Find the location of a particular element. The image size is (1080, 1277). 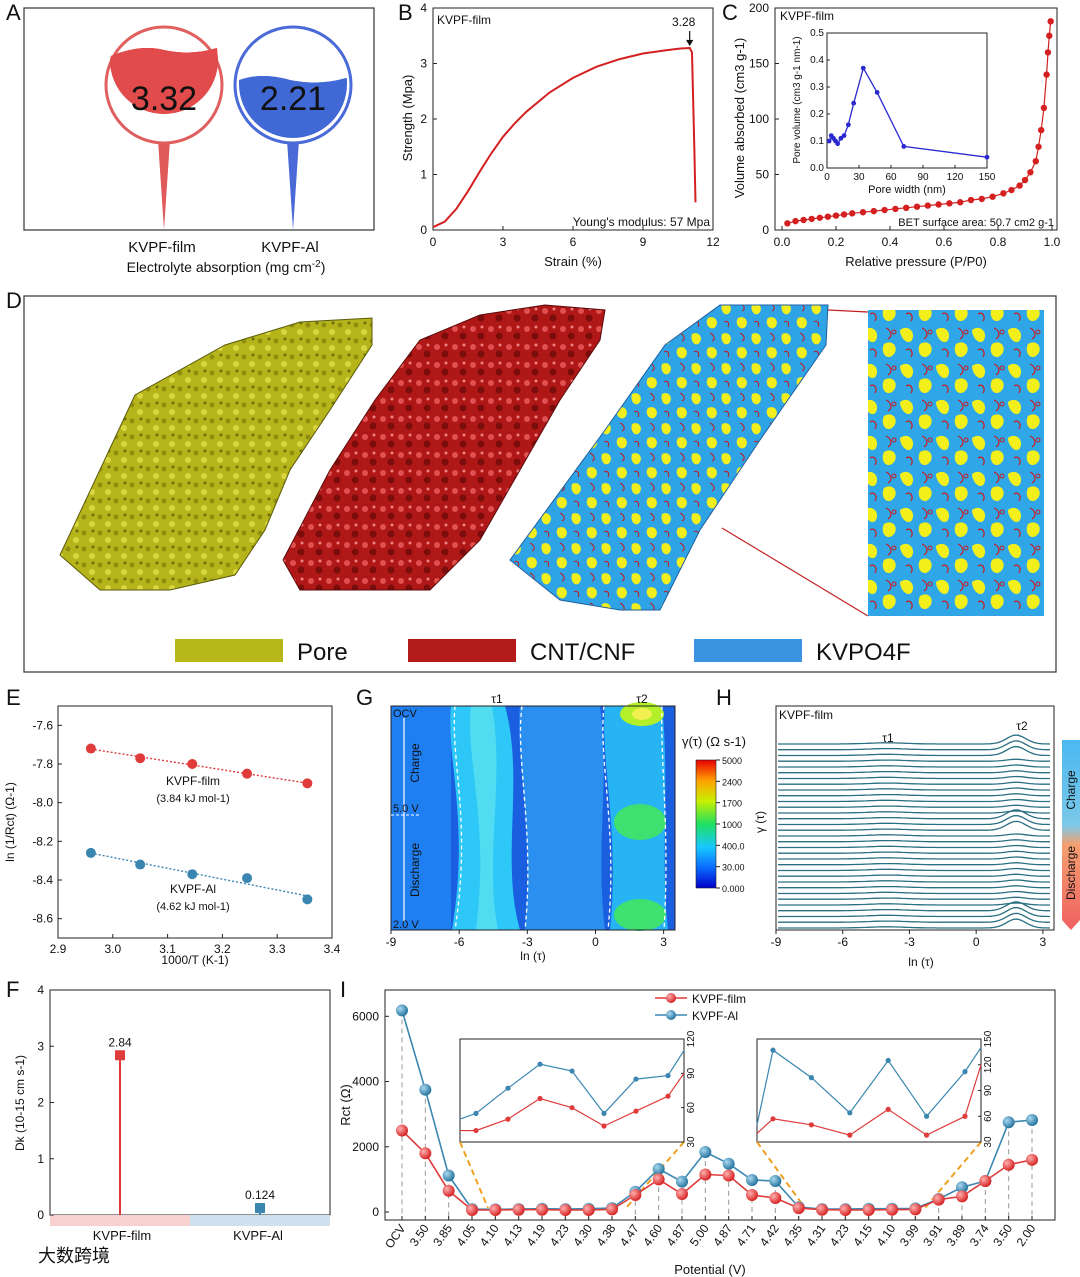

inset-tick-label-i: 120 is located at coordinates (988, 1064).